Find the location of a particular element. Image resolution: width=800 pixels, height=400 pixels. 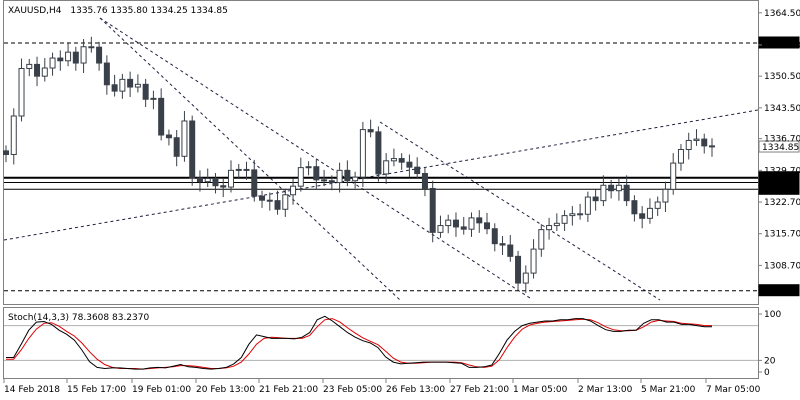

x-tick-label: 15 Feb 17:00 is located at coordinates (96, 390).